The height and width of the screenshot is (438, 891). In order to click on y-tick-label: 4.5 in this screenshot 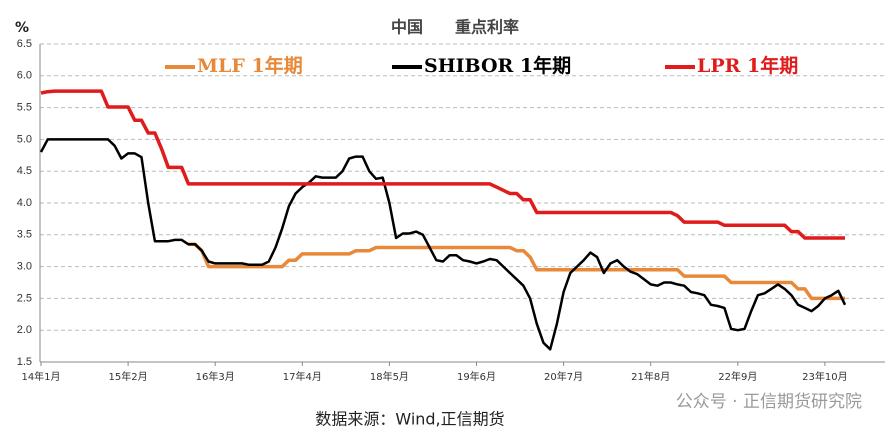, I will do `click(24, 171)`.